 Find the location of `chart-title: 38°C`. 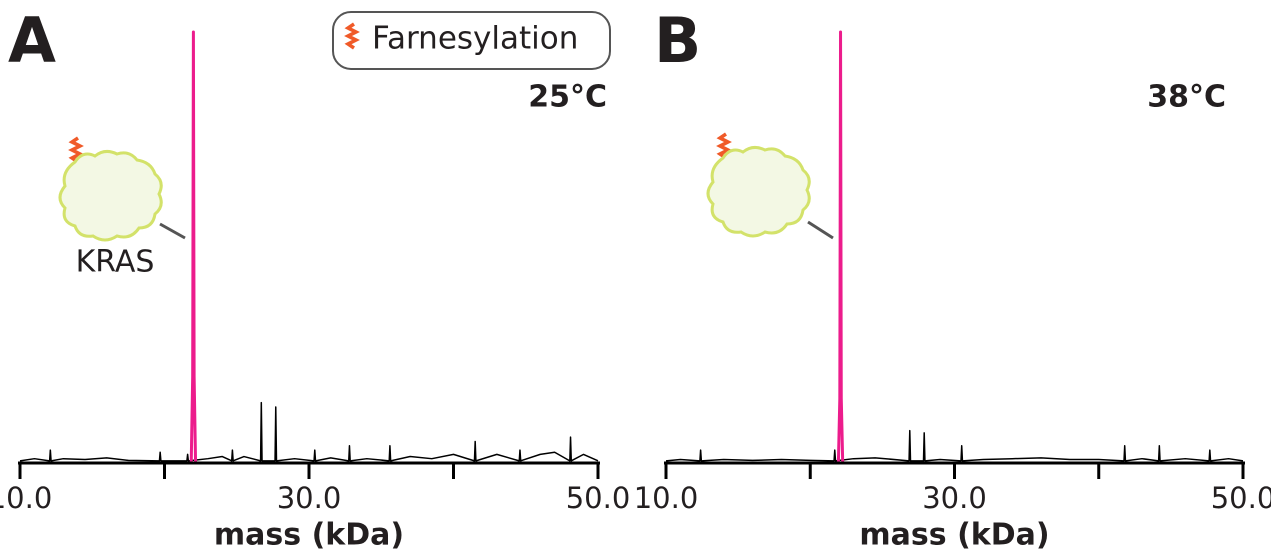

chart-title: 38°C is located at coordinates (1186, 97).